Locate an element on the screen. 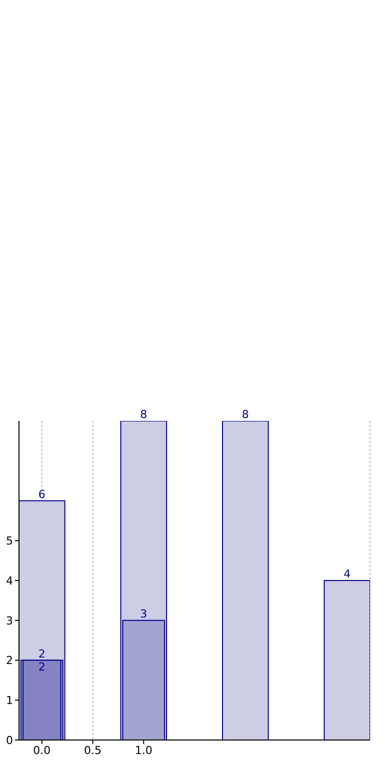  data-label: 3 is located at coordinates (144, 613).